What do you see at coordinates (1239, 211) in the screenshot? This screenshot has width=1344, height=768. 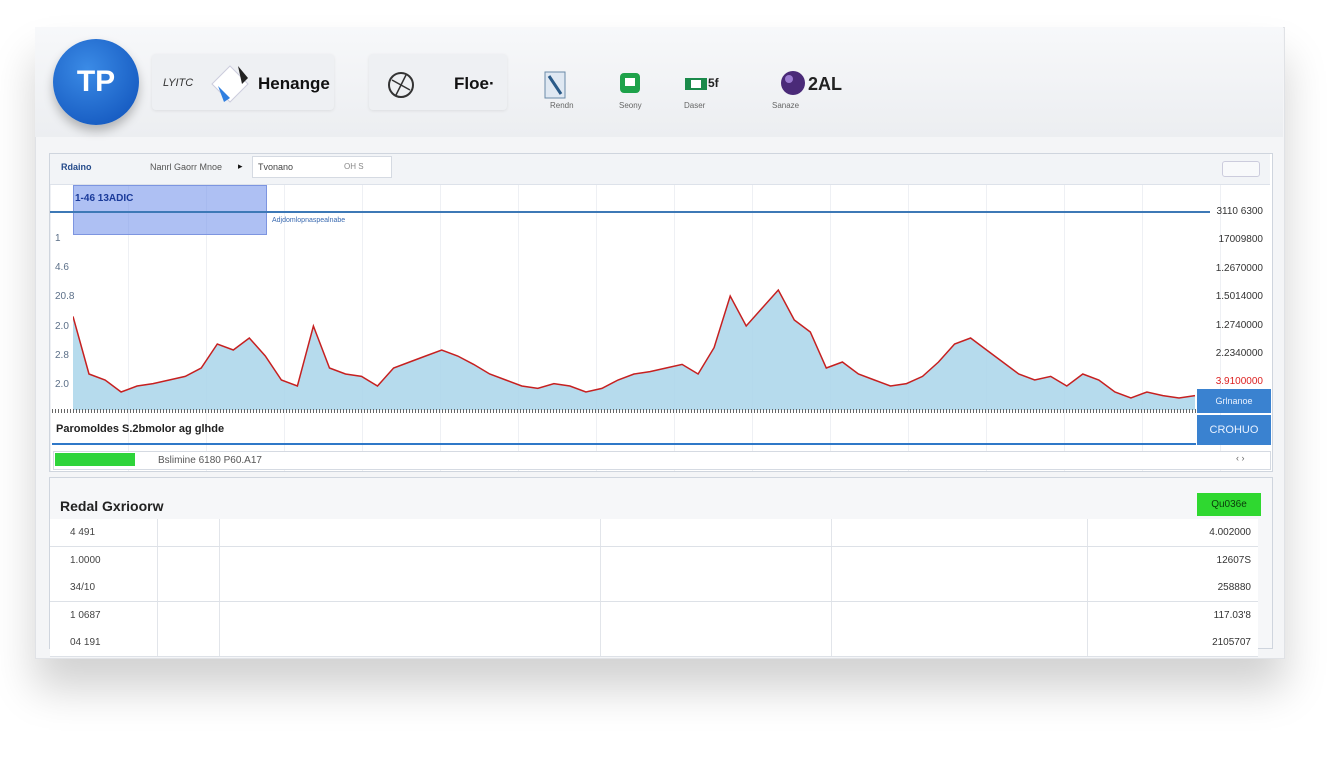 I see `right-axis-label: 3110 6300` at bounding box center [1239, 211].